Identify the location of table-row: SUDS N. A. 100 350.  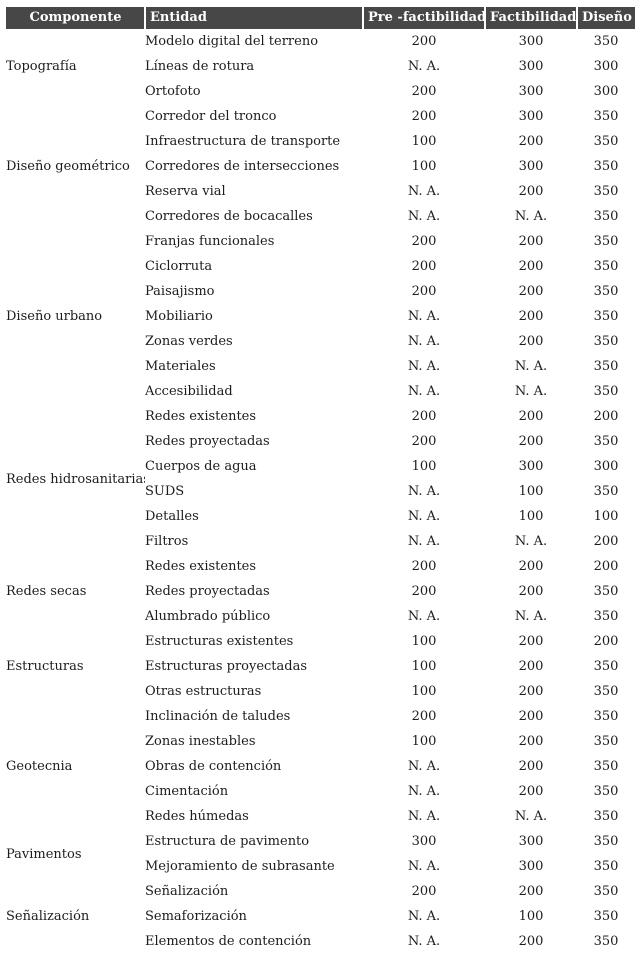
(320, 491).